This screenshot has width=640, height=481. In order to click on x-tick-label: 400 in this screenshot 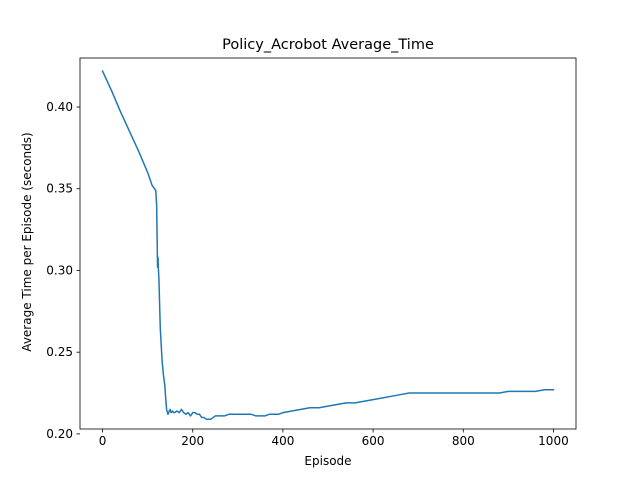, I will do `click(282, 441)`.